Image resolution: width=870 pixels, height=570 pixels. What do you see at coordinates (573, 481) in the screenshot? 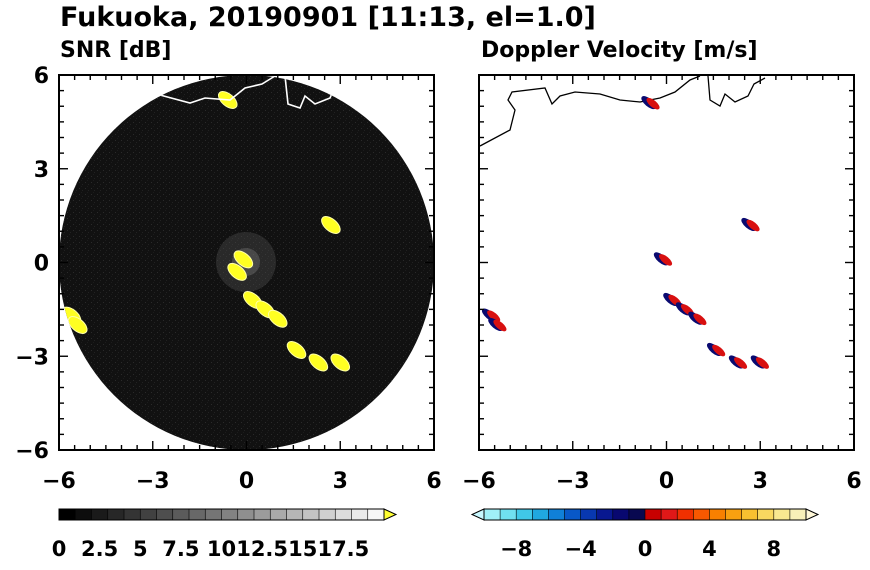
I see `doppler-x-tick-label: −3` at bounding box center [573, 481].